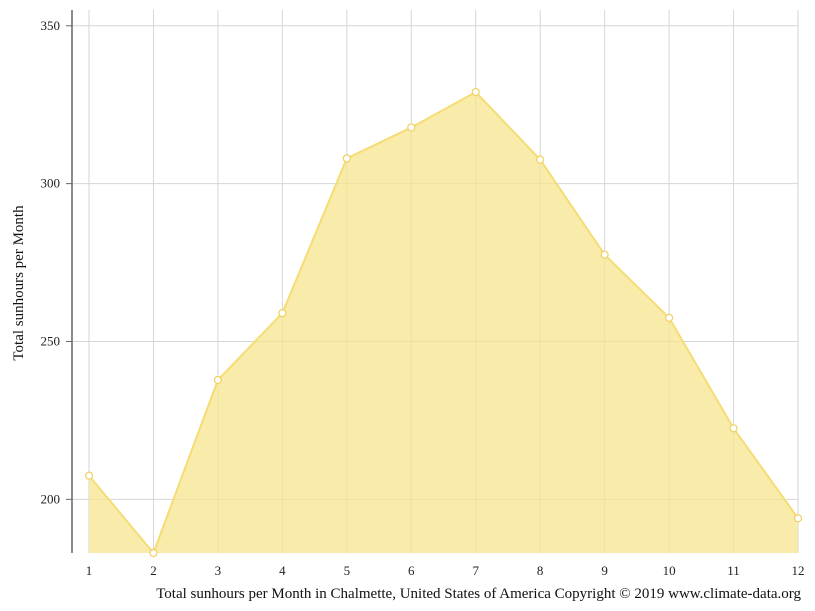  I want to click on x-tick-label-7: 7, so click(475, 570).